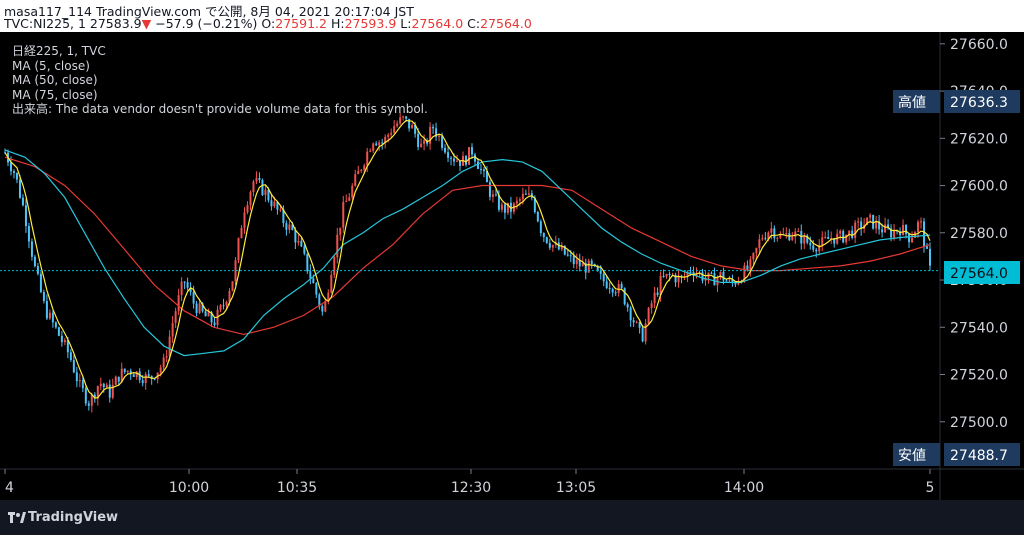 This screenshot has height=535, width=1024. Describe the element at coordinates (956, 101) in the screenshot. I see `high-badge: 高値 27636.3` at that location.